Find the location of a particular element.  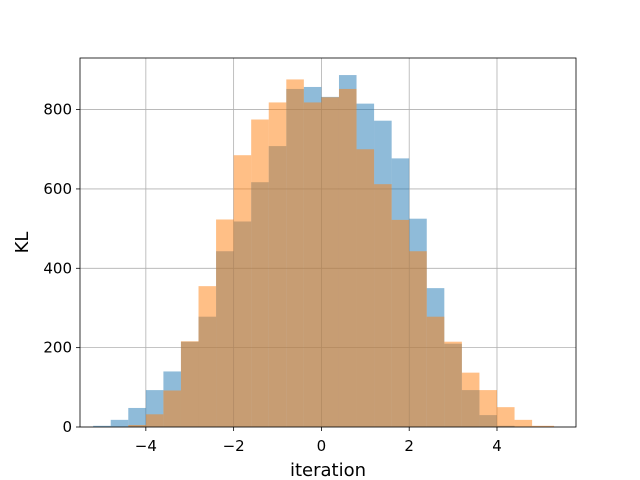

y-axis-label: KL is located at coordinates (22, 243).